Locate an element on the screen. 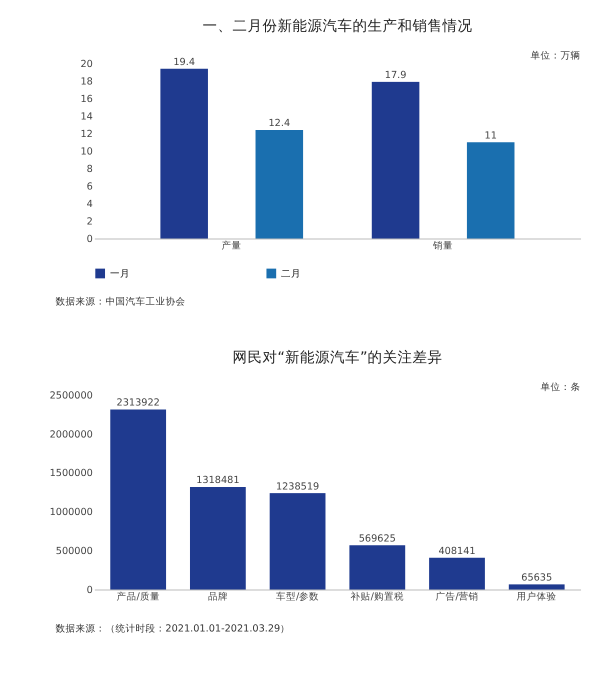  data-label: 2313922 is located at coordinates (138, 403).